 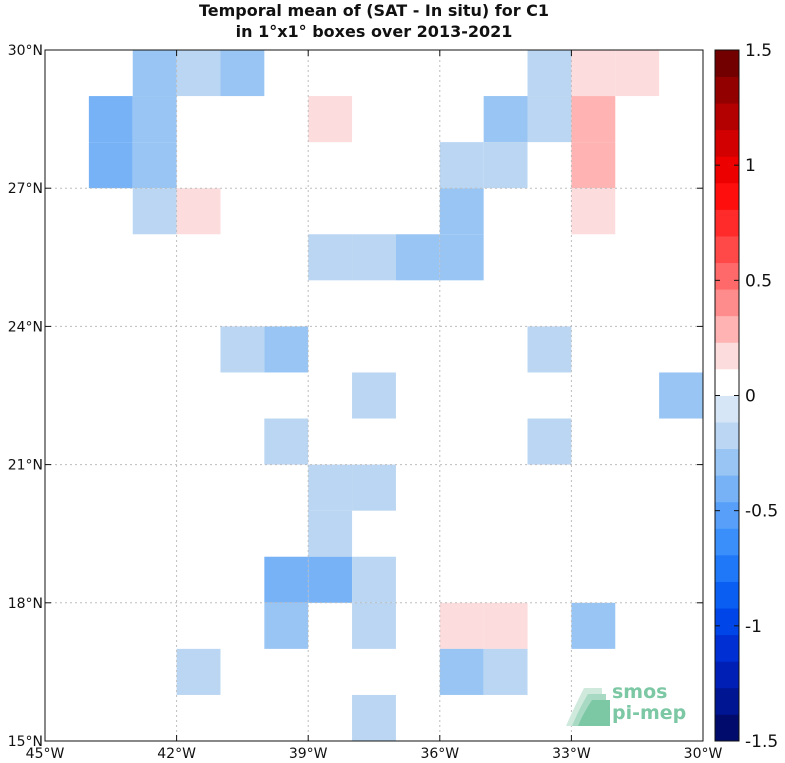 What do you see at coordinates (753, 627) in the screenshot?
I see `colorbar-tick-label: -1` at bounding box center [753, 627].